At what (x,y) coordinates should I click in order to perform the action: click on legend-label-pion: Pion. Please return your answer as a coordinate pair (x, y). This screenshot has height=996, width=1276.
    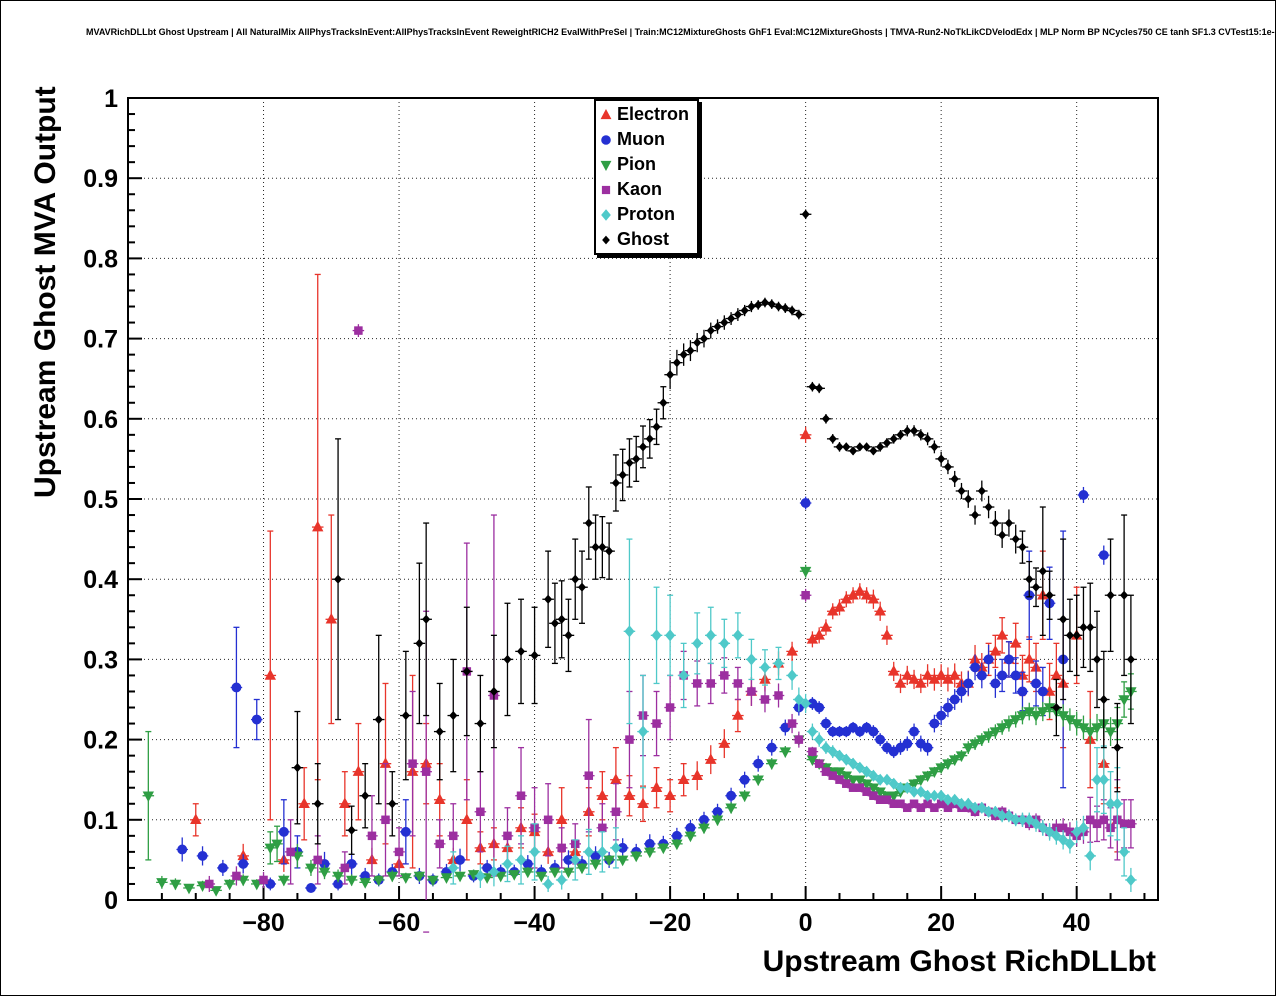
    Looking at the image, I should click on (636, 164).